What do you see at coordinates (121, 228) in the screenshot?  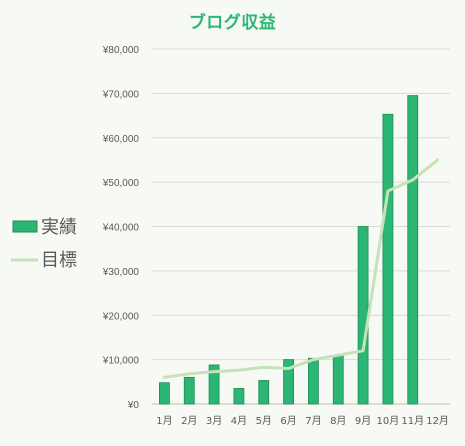 I see `y-tick-label: ¥40,000` at bounding box center [121, 228].